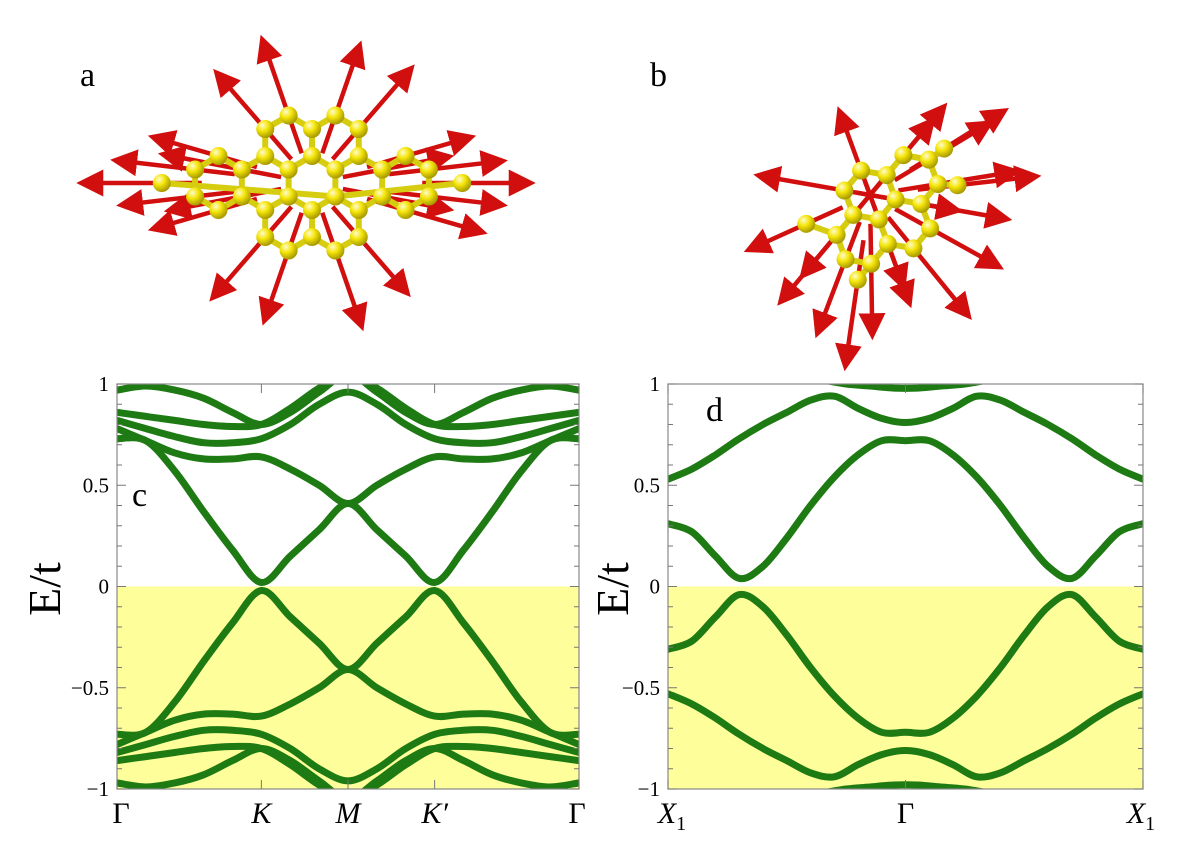 This screenshot has width=1199, height=861. Describe the element at coordinates (655, 384) in the screenshot. I see `ytick-label: 1` at that location.